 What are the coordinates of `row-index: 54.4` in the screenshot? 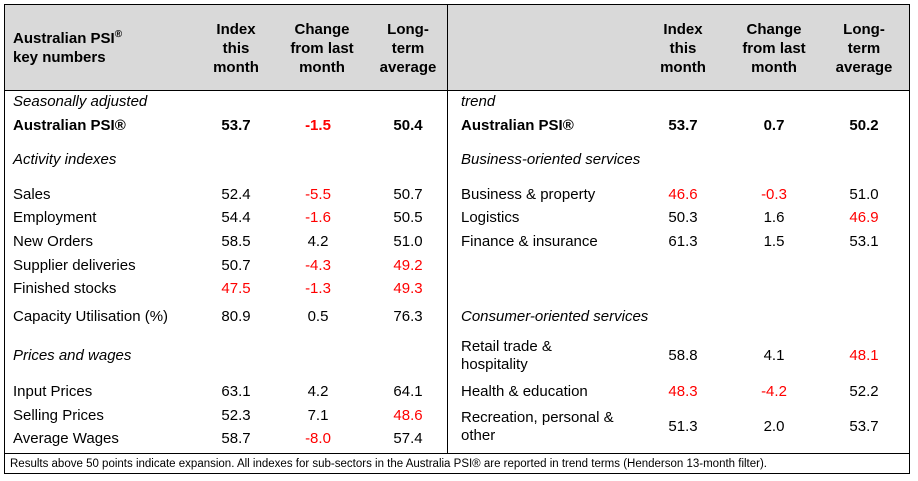 It's located at (236, 217).